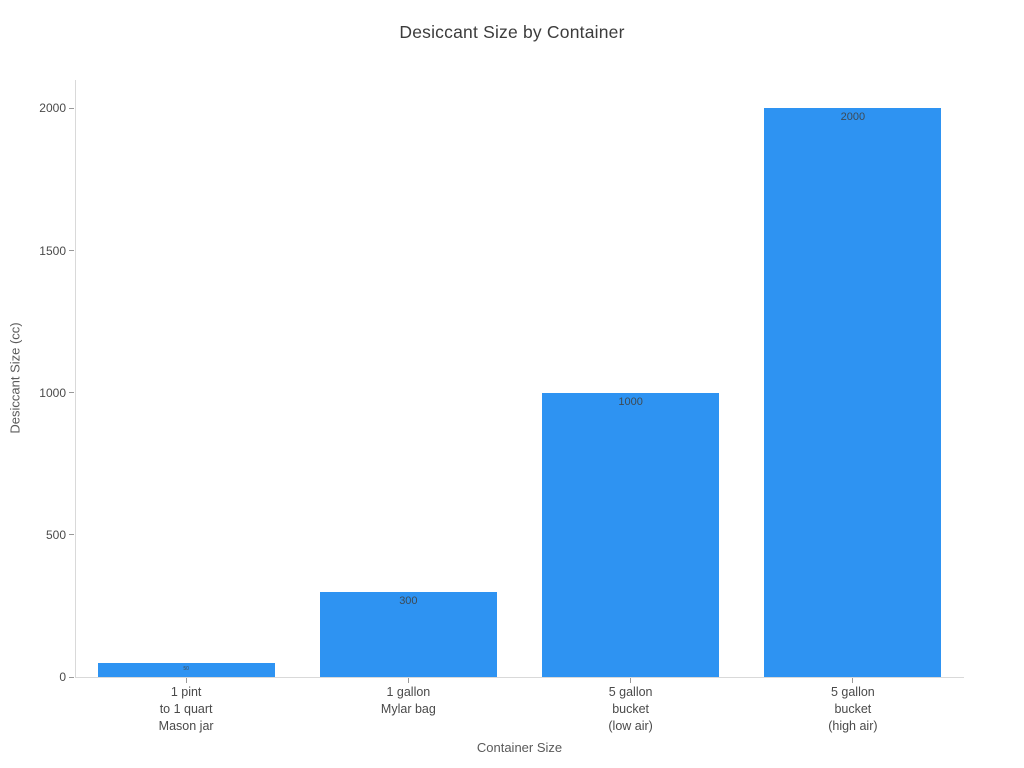 Image resolution: width=1024 pixels, height=768 pixels. What do you see at coordinates (75, 378) in the screenshot?
I see `y-axis-line` at bounding box center [75, 378].